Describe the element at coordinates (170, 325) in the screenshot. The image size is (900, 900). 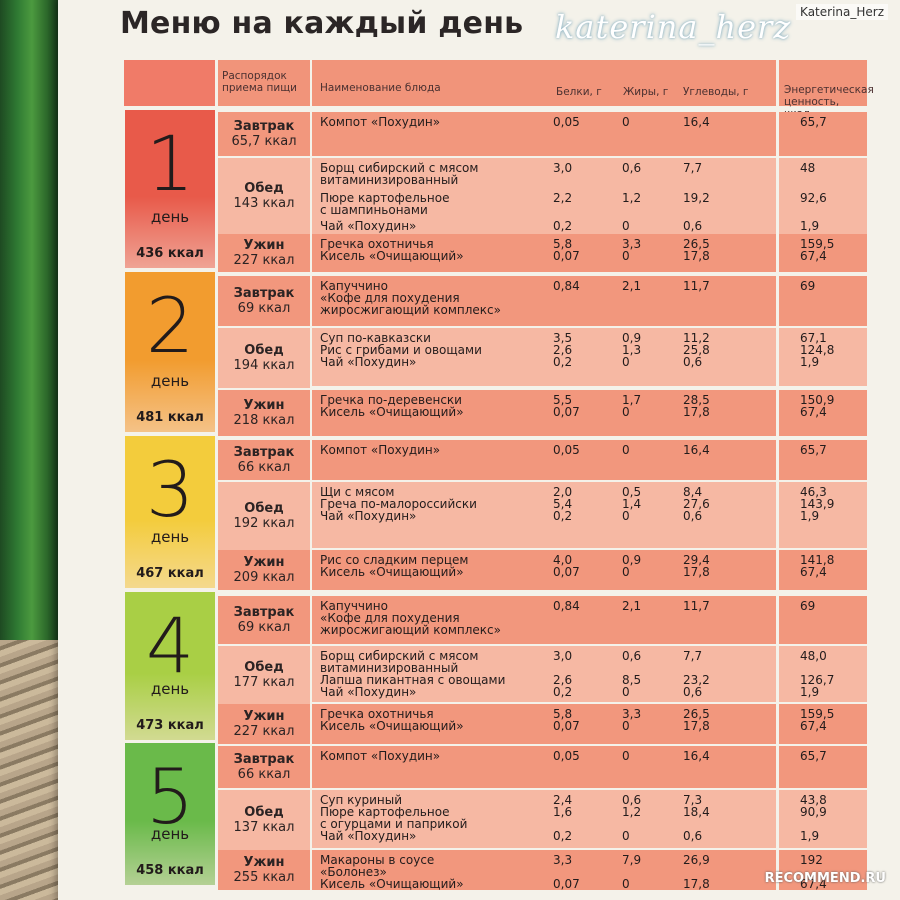
I see `day-number: 2` at that location.